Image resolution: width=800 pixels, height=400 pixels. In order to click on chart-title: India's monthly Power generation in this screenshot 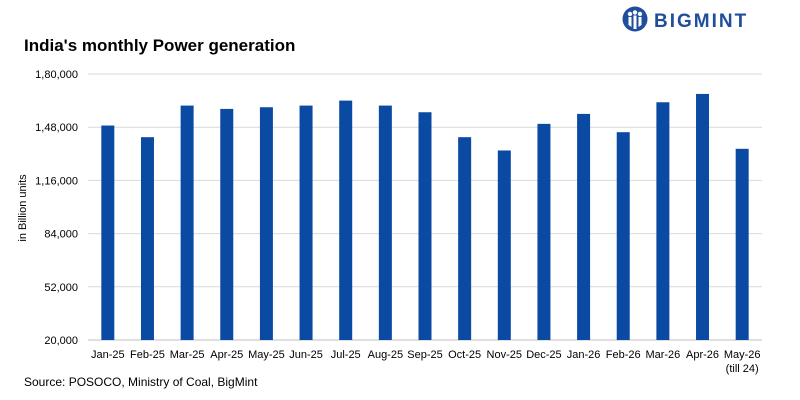, I will do `click(160, 45)`.